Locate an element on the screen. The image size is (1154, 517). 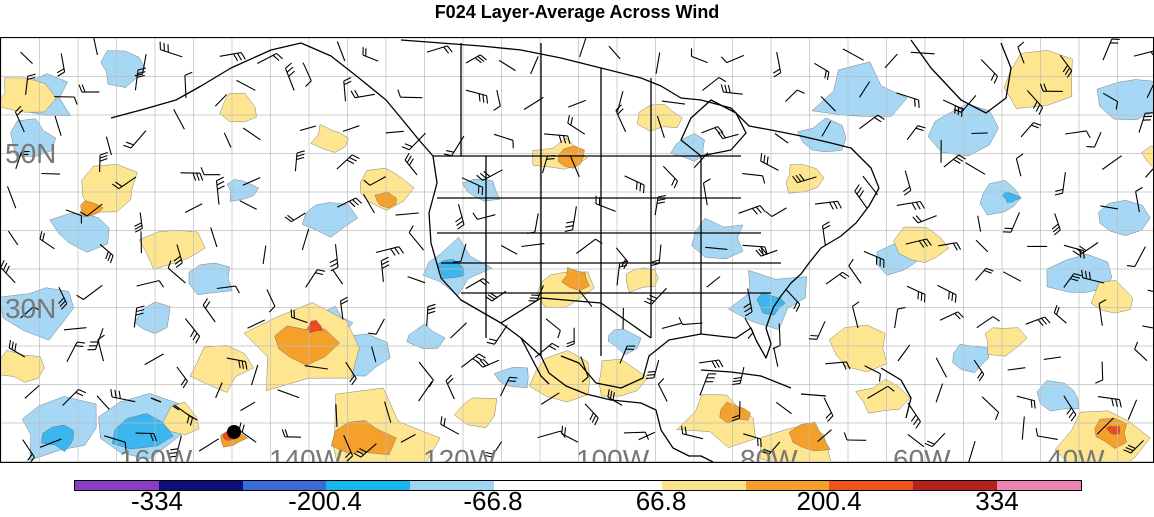
lon-label-160w: 160W is located at coordinates (155, 453).